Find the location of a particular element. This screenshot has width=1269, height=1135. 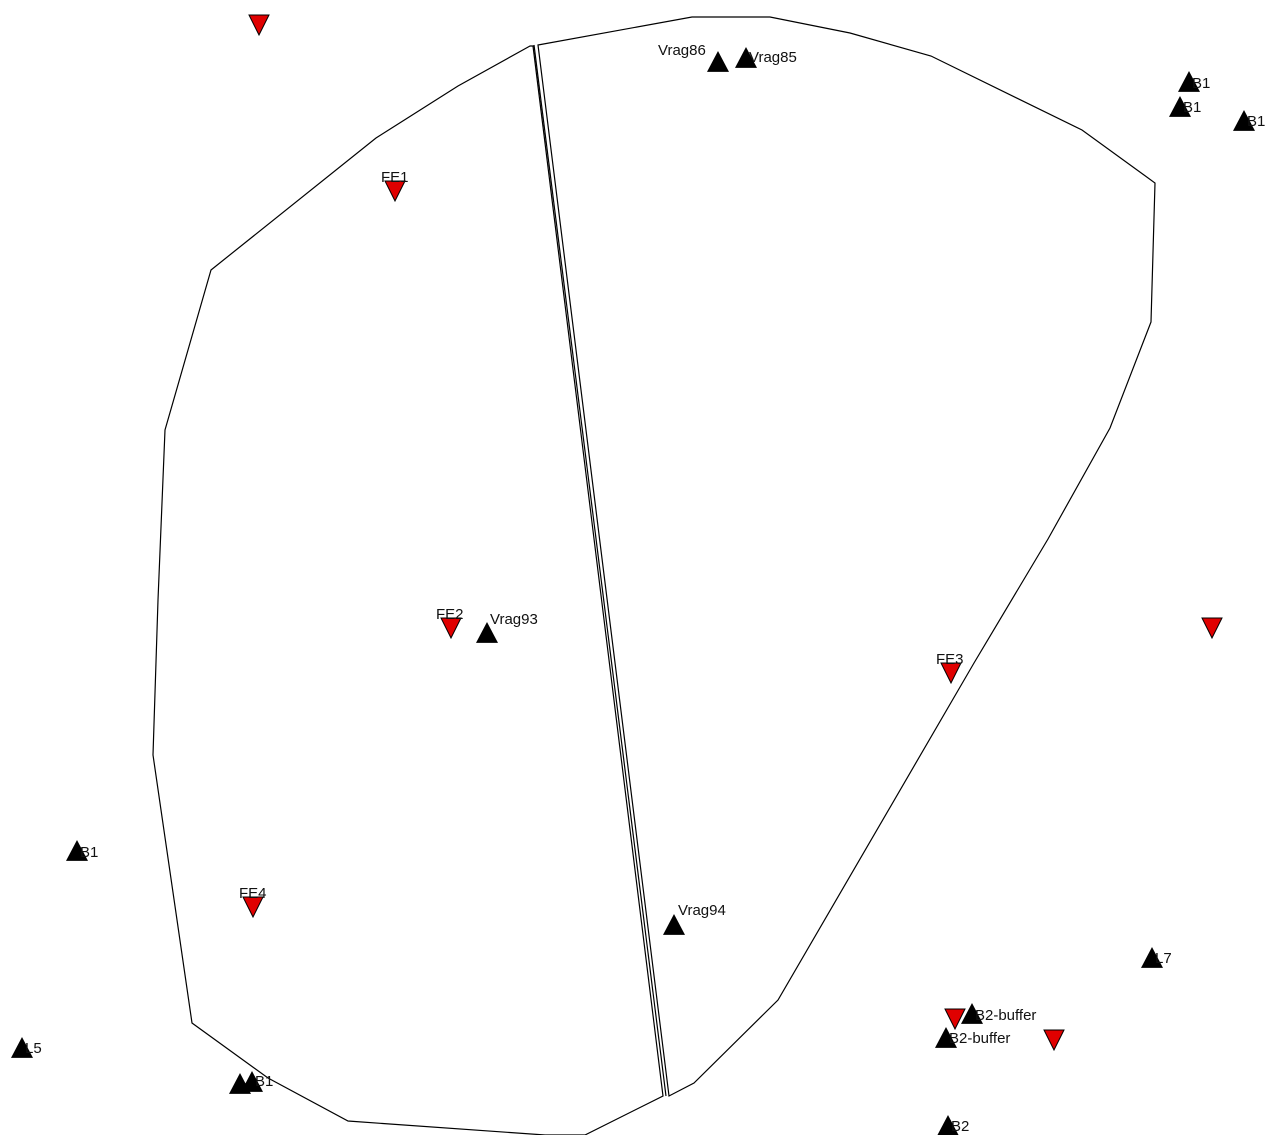

marker-label: FE4 is located at coordinates (253, 893).